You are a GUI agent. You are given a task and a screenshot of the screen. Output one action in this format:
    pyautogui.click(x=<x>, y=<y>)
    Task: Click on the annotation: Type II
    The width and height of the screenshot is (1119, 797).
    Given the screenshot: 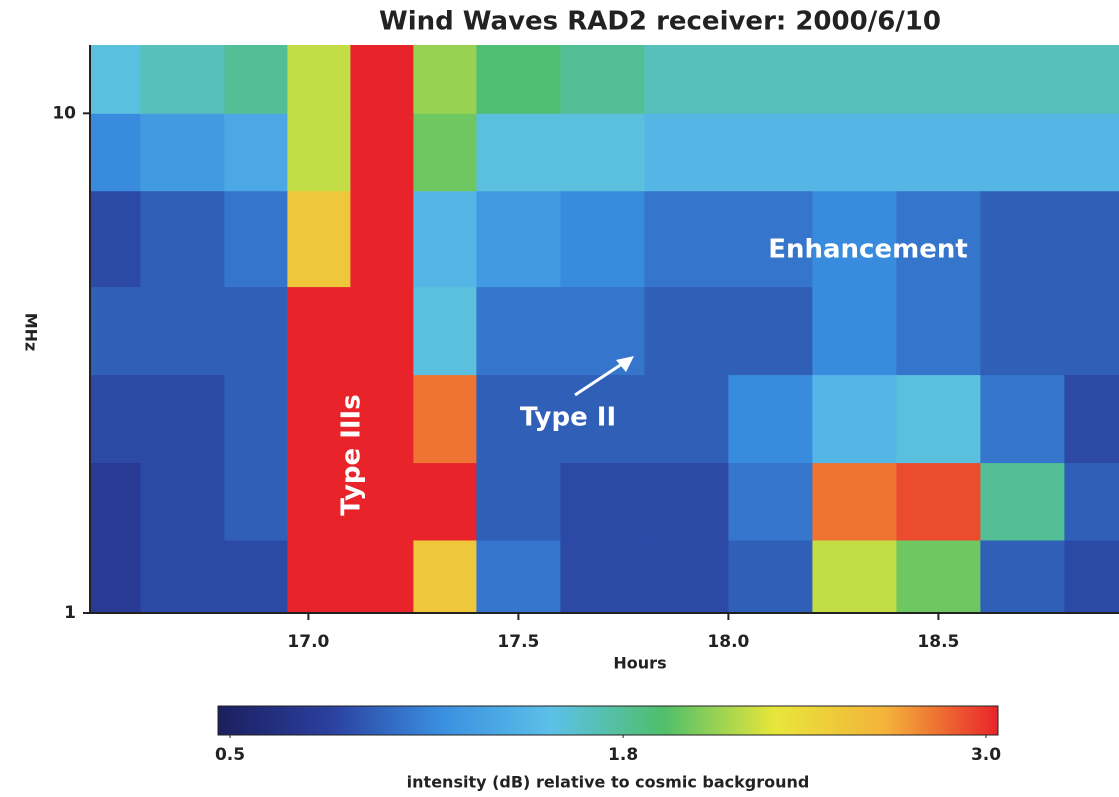 What is the action you would take?
    pyautogui.click(x=568, y=418)
    